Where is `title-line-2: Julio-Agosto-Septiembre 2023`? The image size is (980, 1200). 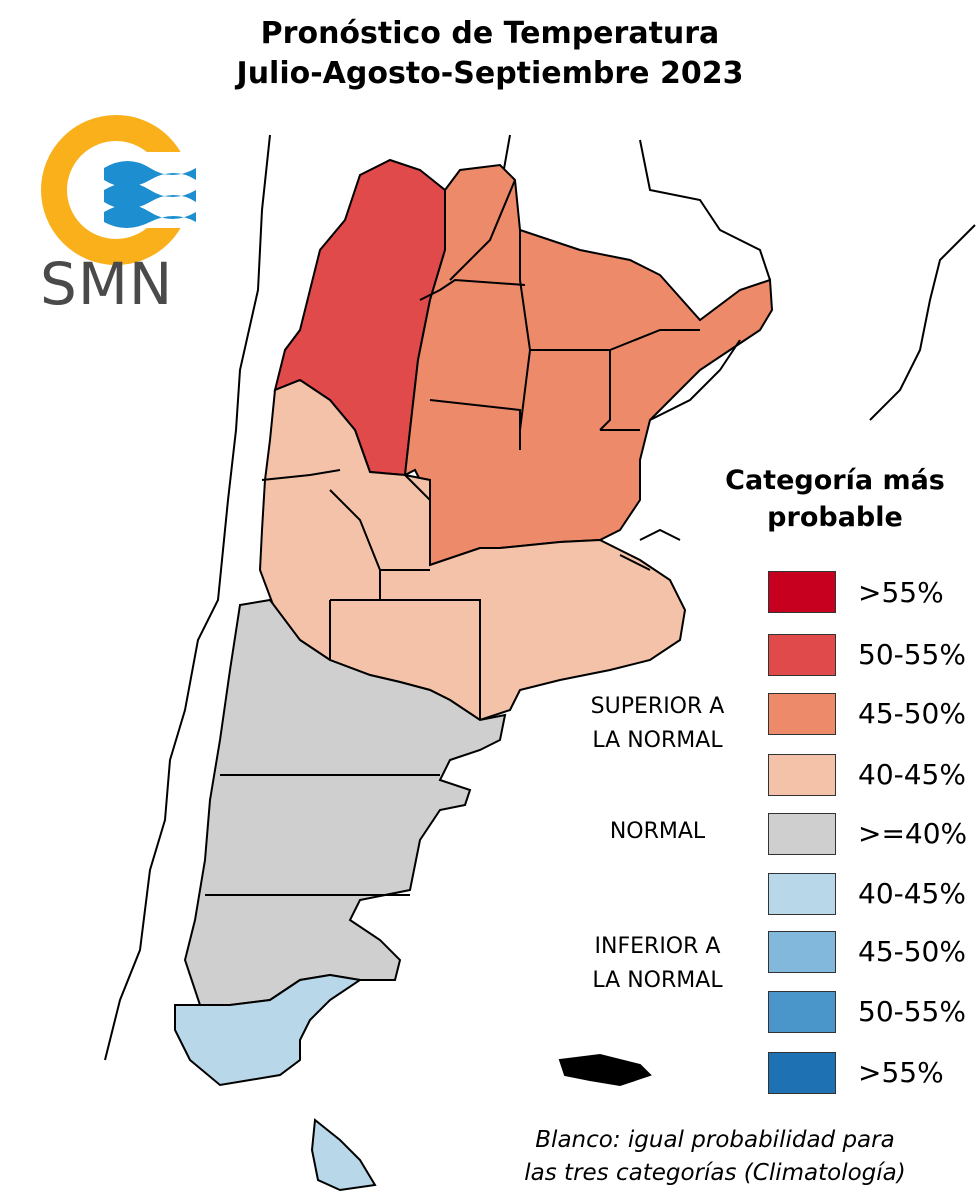 title-line-2: Julio-Agosto-Septiembre 2023 is located at coordinates (490, 73).